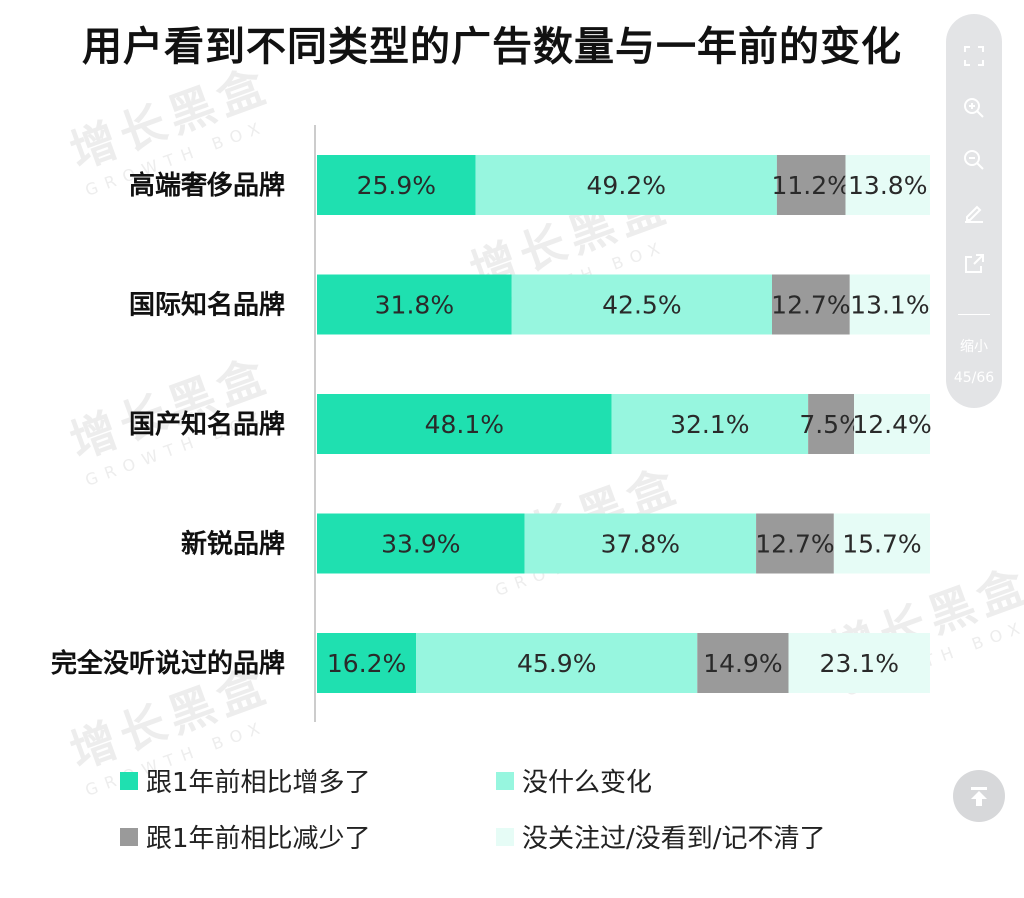 This screenshot has width=1024, height=898. I want to click on data-label: 13.1%, so click(889, 305).